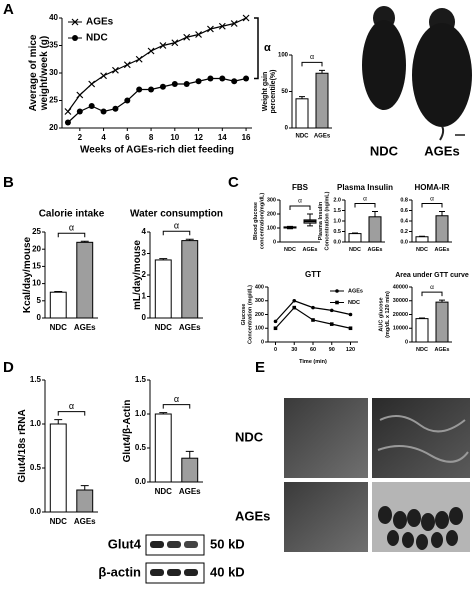 The width and height of the screenshot is (474, 589). Describe the element at coordinates (265, 92) in the screenshot. I see `y-axis-label: Weight gain` at that location.